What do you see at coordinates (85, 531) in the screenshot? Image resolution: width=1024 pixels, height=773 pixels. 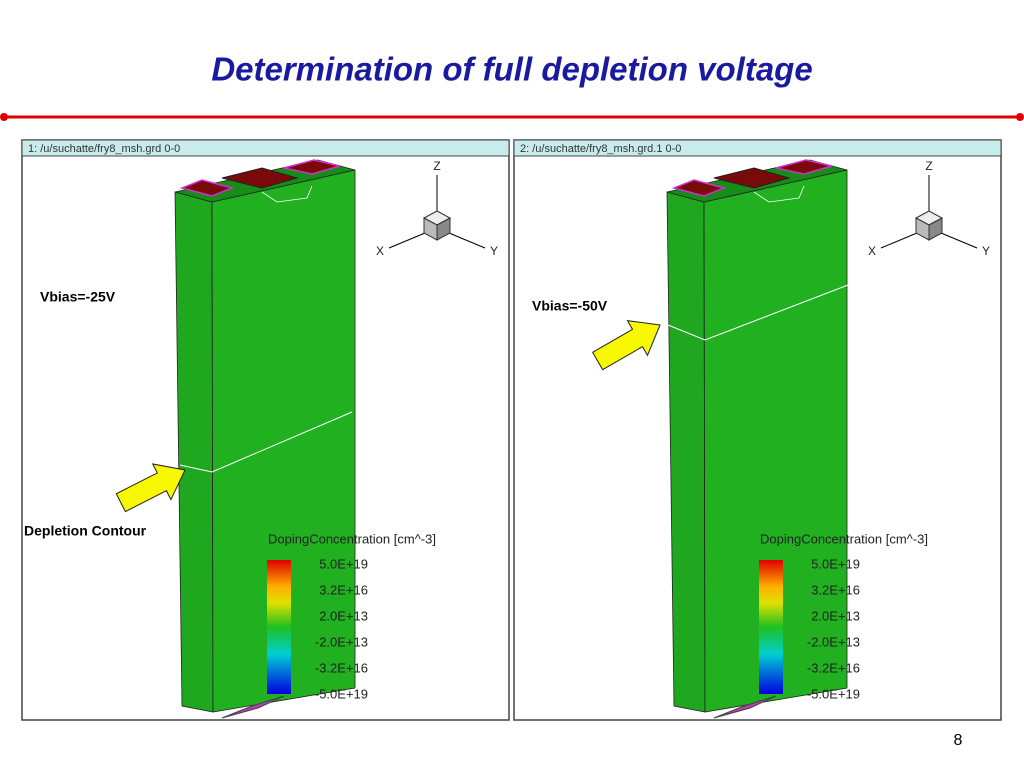 I see `annotation-label: Depletion Contour` at bounding box center [85, 531].